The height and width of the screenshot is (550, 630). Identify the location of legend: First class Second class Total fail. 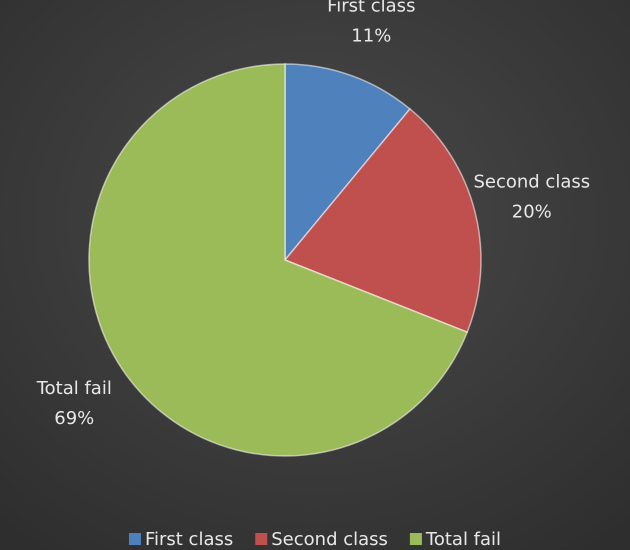
(314, 539).